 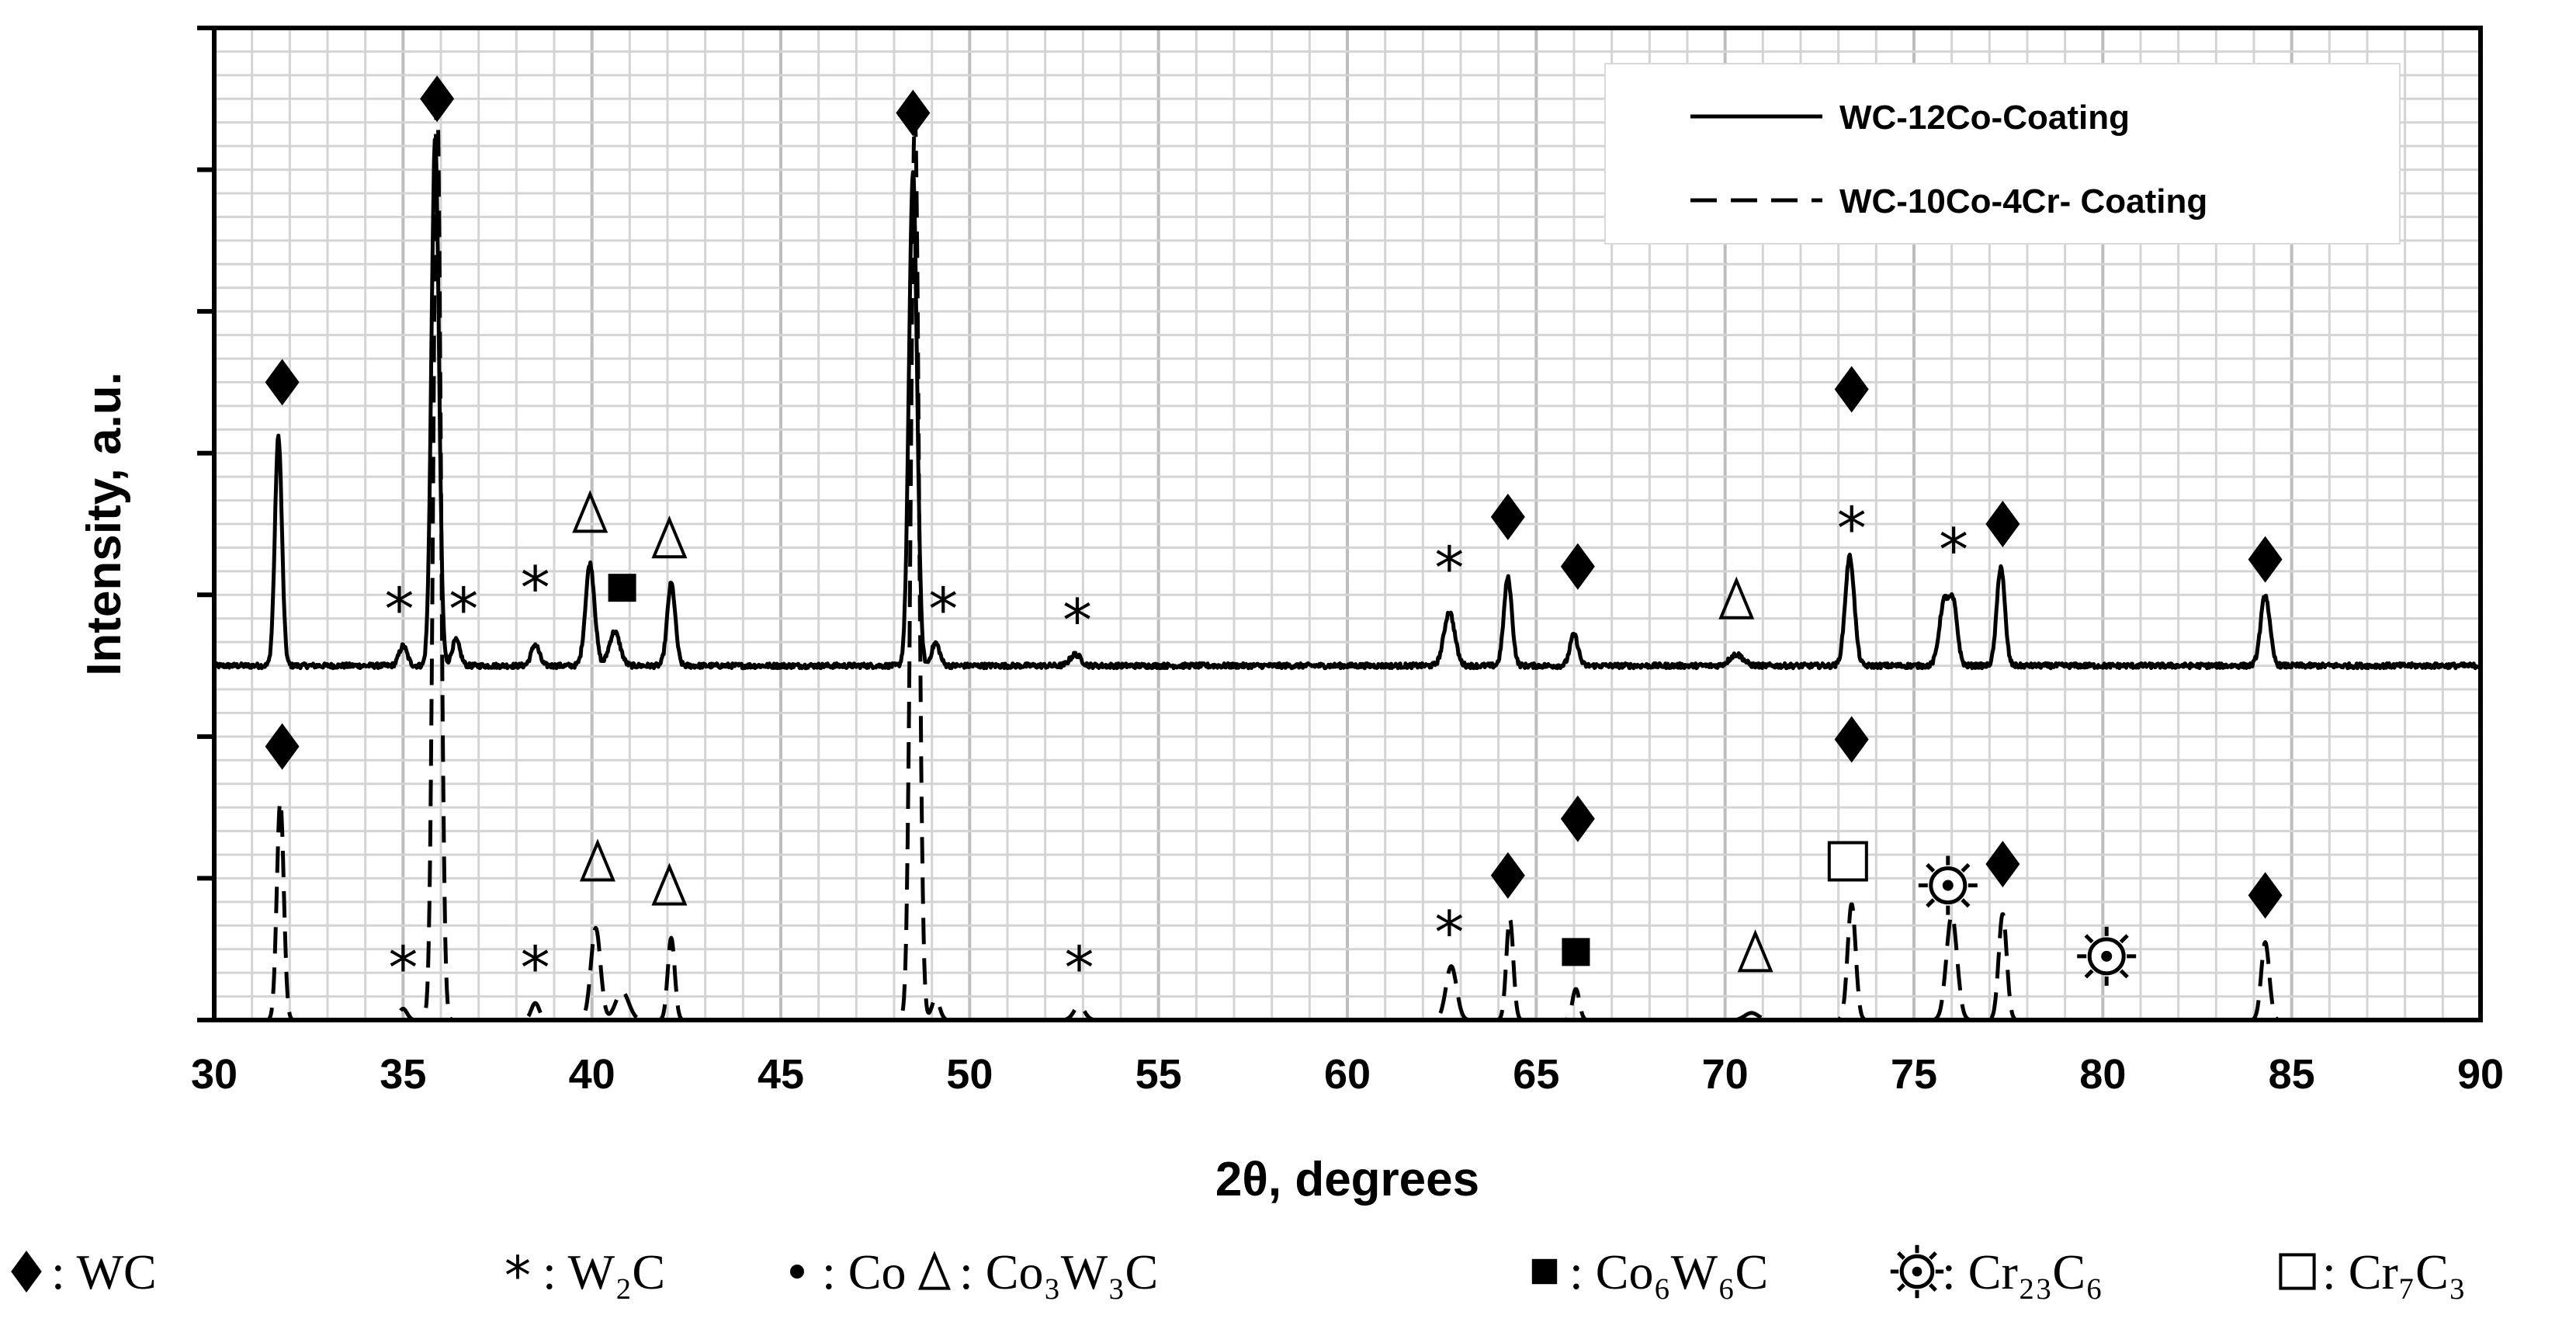 I want to click on key-label-open_square: : Cr₇C₃, so click(x=2394, y=1272).